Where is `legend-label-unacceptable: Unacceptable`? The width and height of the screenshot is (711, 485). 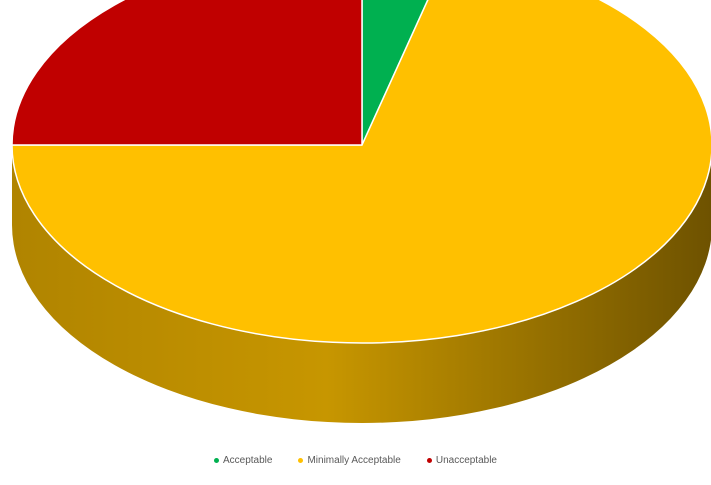
legend-label-unacceptable: Unacceptable is located at coordinates (466, 460).